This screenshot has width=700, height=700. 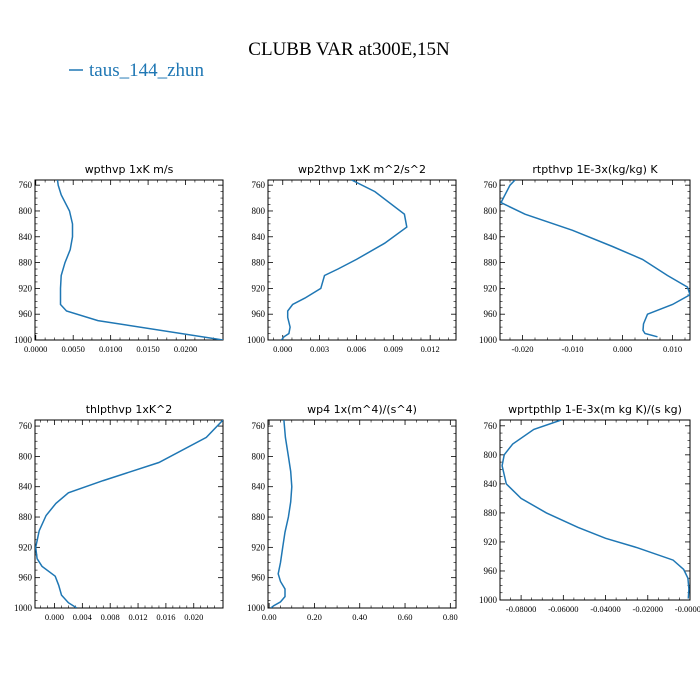 What do you see at coordinates (129, 169) in the screenshot?
I see `subplot-title: wpthvp 1xK m/s` at bounding box center [129, 169].